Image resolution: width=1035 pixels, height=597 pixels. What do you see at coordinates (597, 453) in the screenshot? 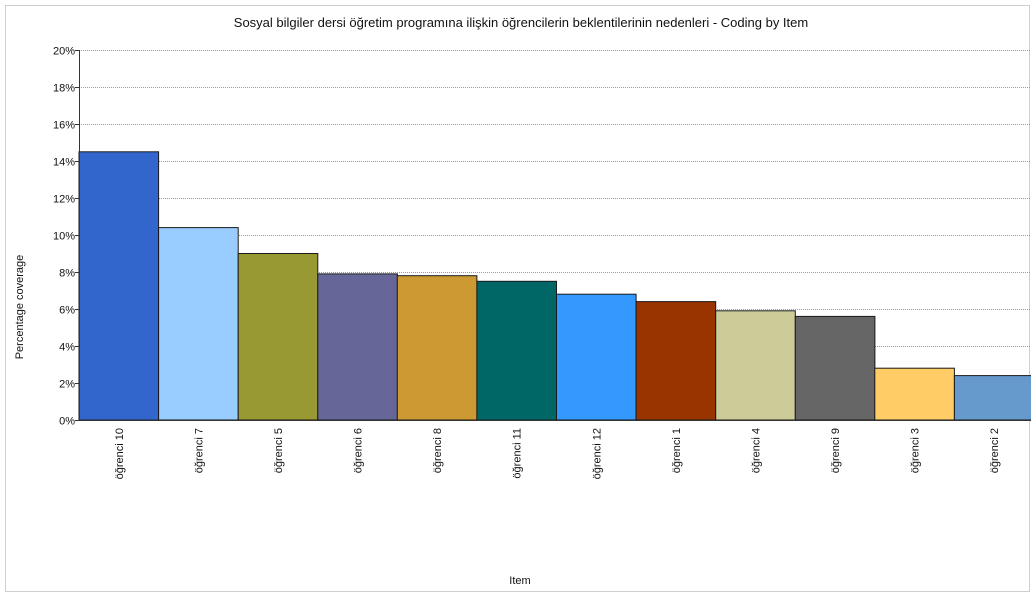
I see `x-tick-label: öğrenci 12` at bounding box center [597, 453].